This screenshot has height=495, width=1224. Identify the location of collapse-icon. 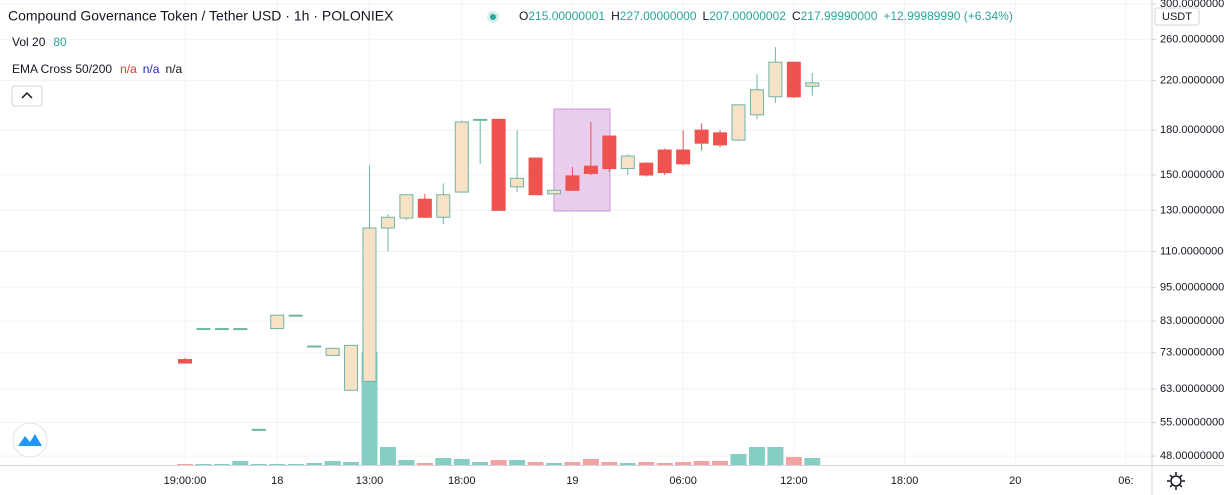
(27, 95).